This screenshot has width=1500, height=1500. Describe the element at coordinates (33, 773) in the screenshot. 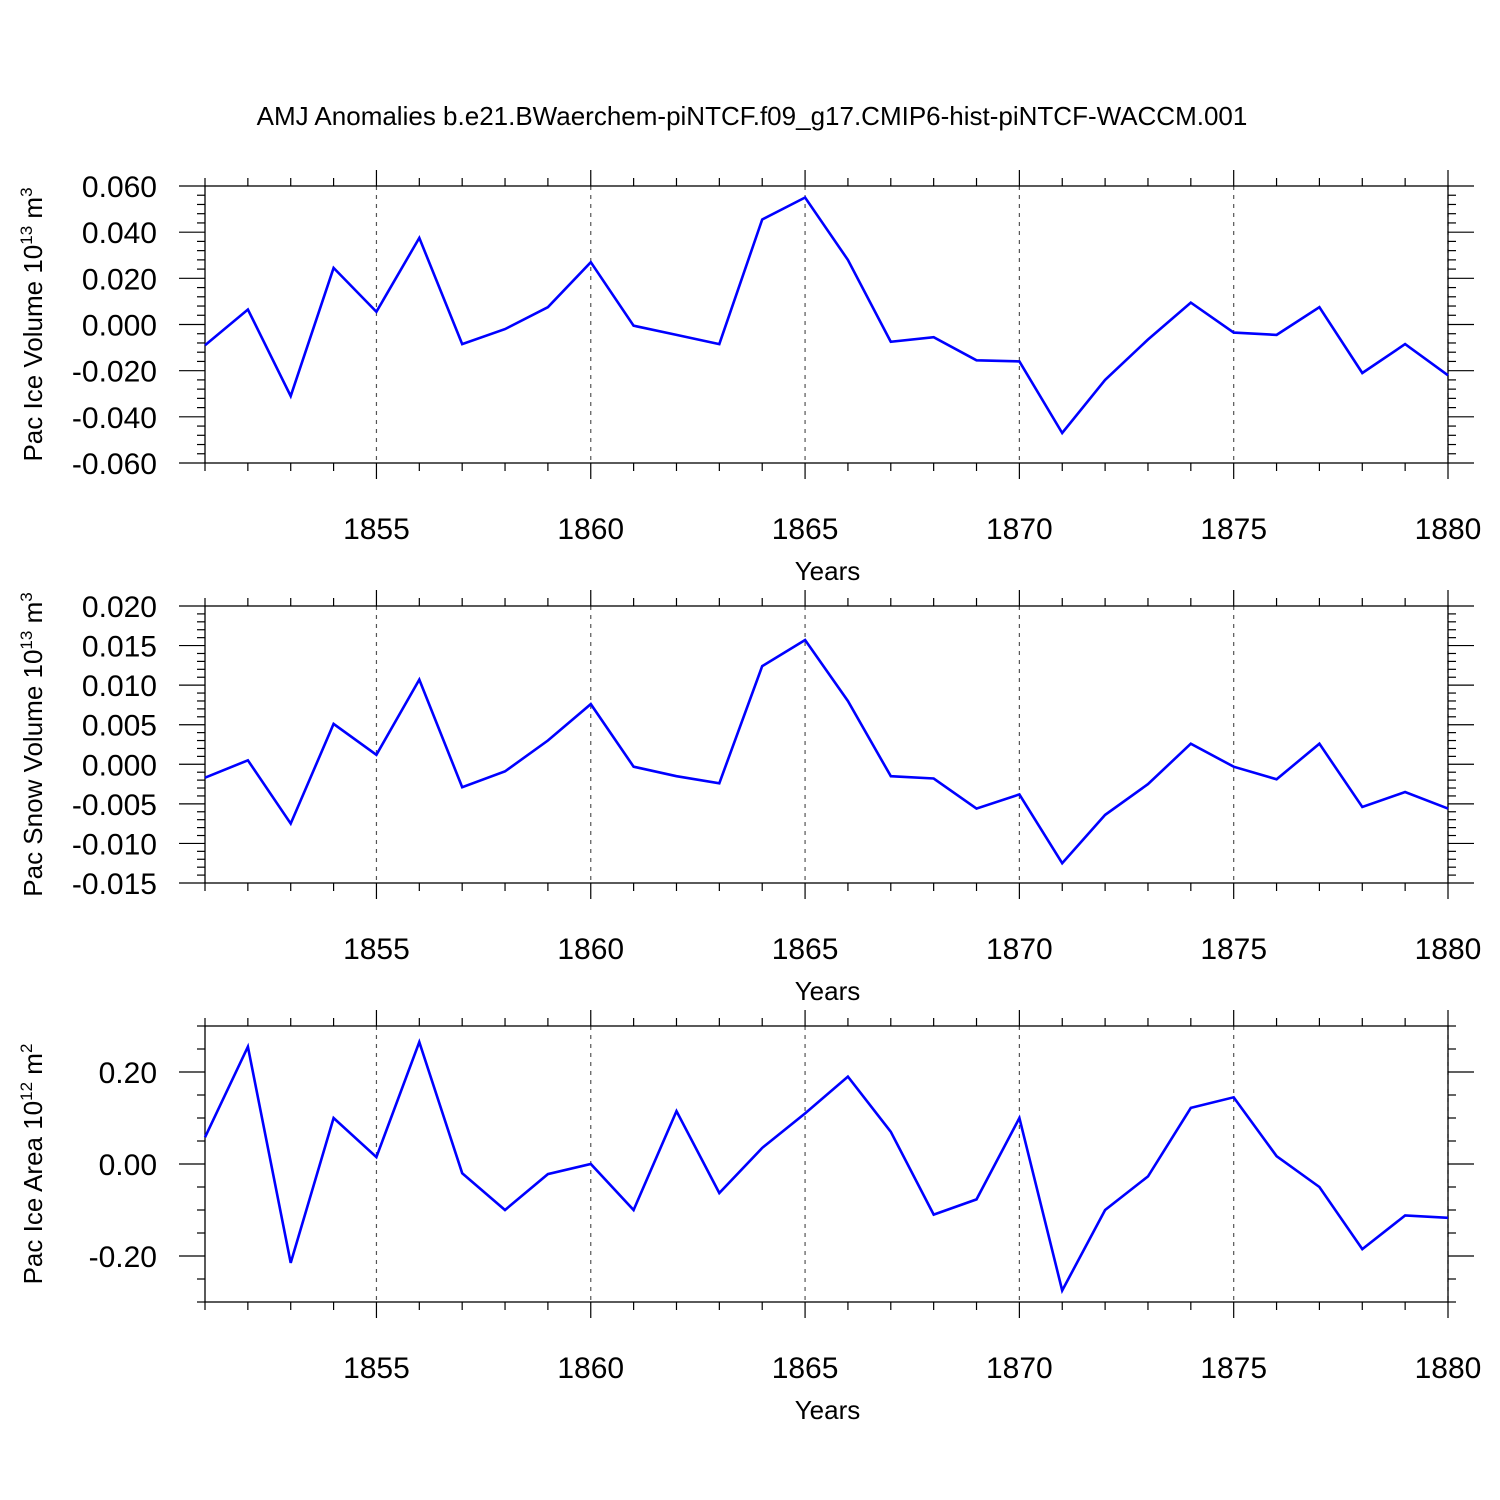

I see `y-axis-label-text: Pac Snow Volume 10` at that location.